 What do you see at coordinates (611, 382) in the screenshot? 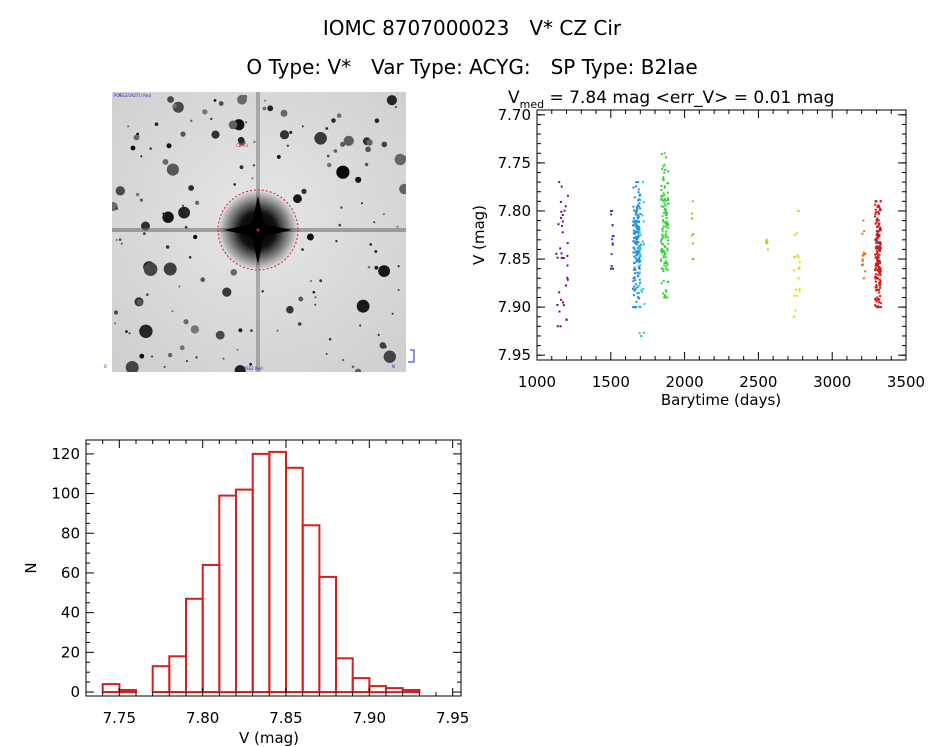
I see `lc-xtick-label: 1500` at bounding box center [611, 382].